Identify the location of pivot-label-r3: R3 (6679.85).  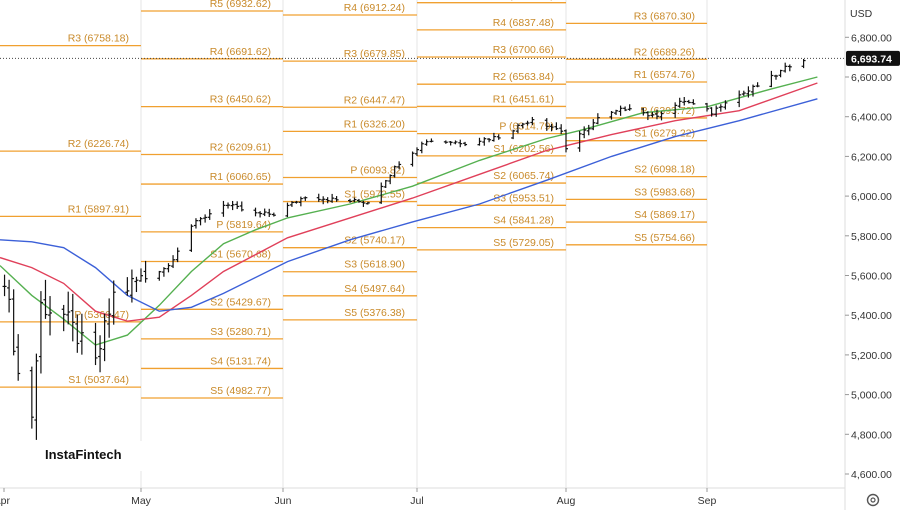
(374, 54).